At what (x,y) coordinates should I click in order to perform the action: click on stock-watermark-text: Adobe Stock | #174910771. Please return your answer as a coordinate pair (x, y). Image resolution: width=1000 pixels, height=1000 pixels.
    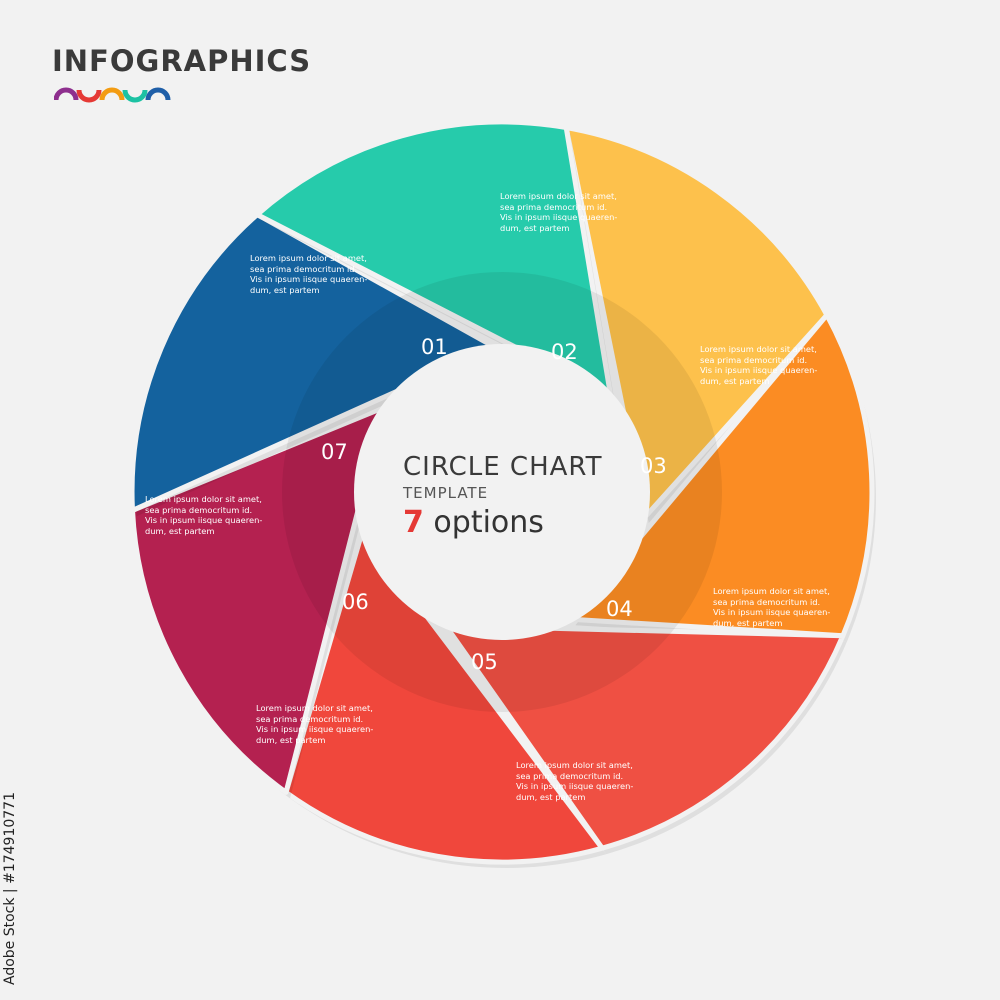
    Looking at the image, I should click on (10, 888).